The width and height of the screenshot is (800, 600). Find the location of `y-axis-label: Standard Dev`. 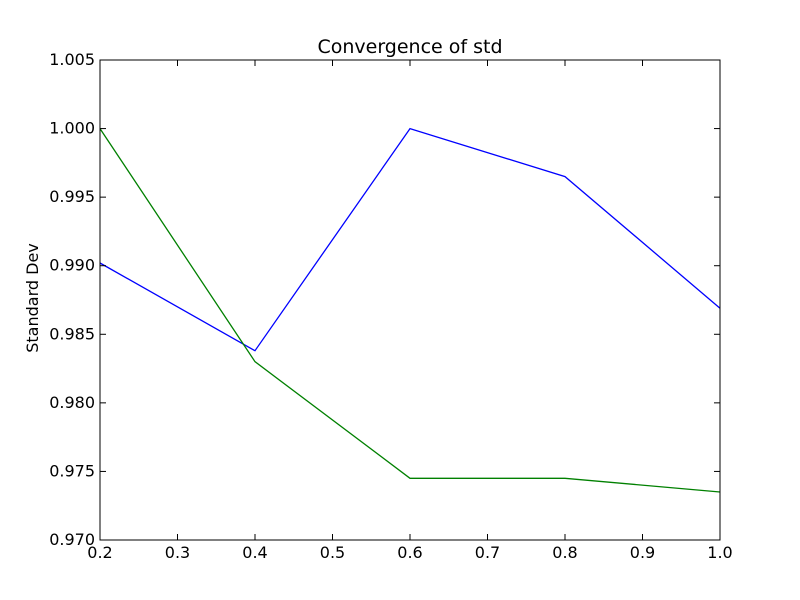

y-axis-label: Standard Dev is located at coordinates (32, 298).